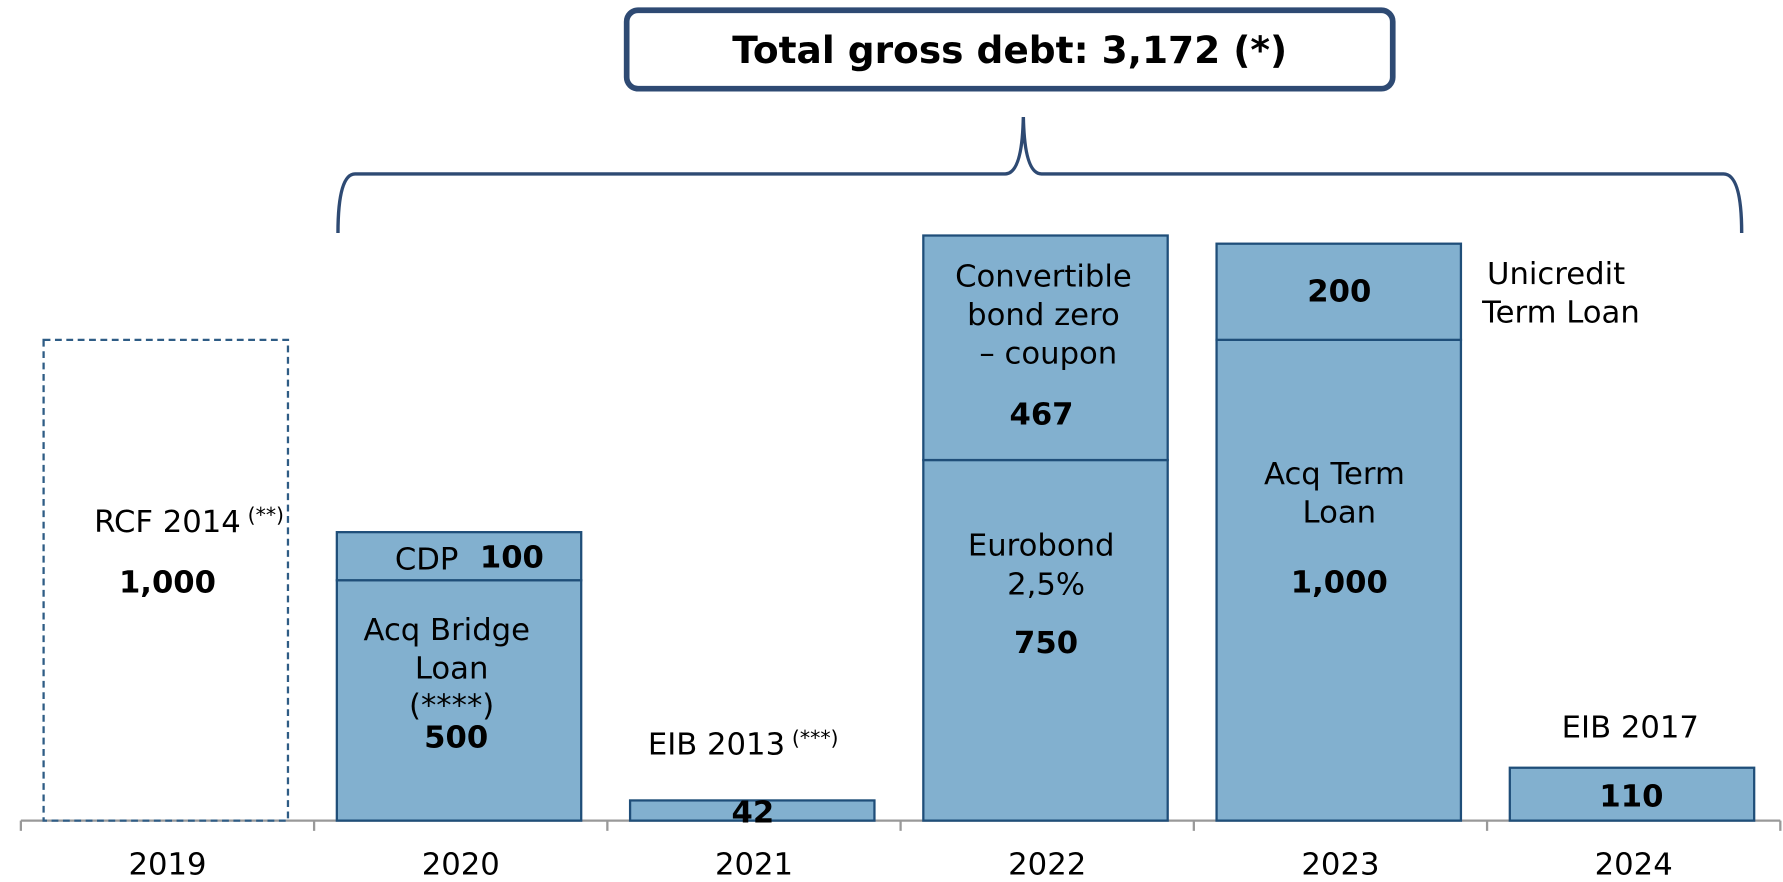  Describe the element at coordinates (1042, 414) in the screenshot. I see `value-label: 467` at that location.